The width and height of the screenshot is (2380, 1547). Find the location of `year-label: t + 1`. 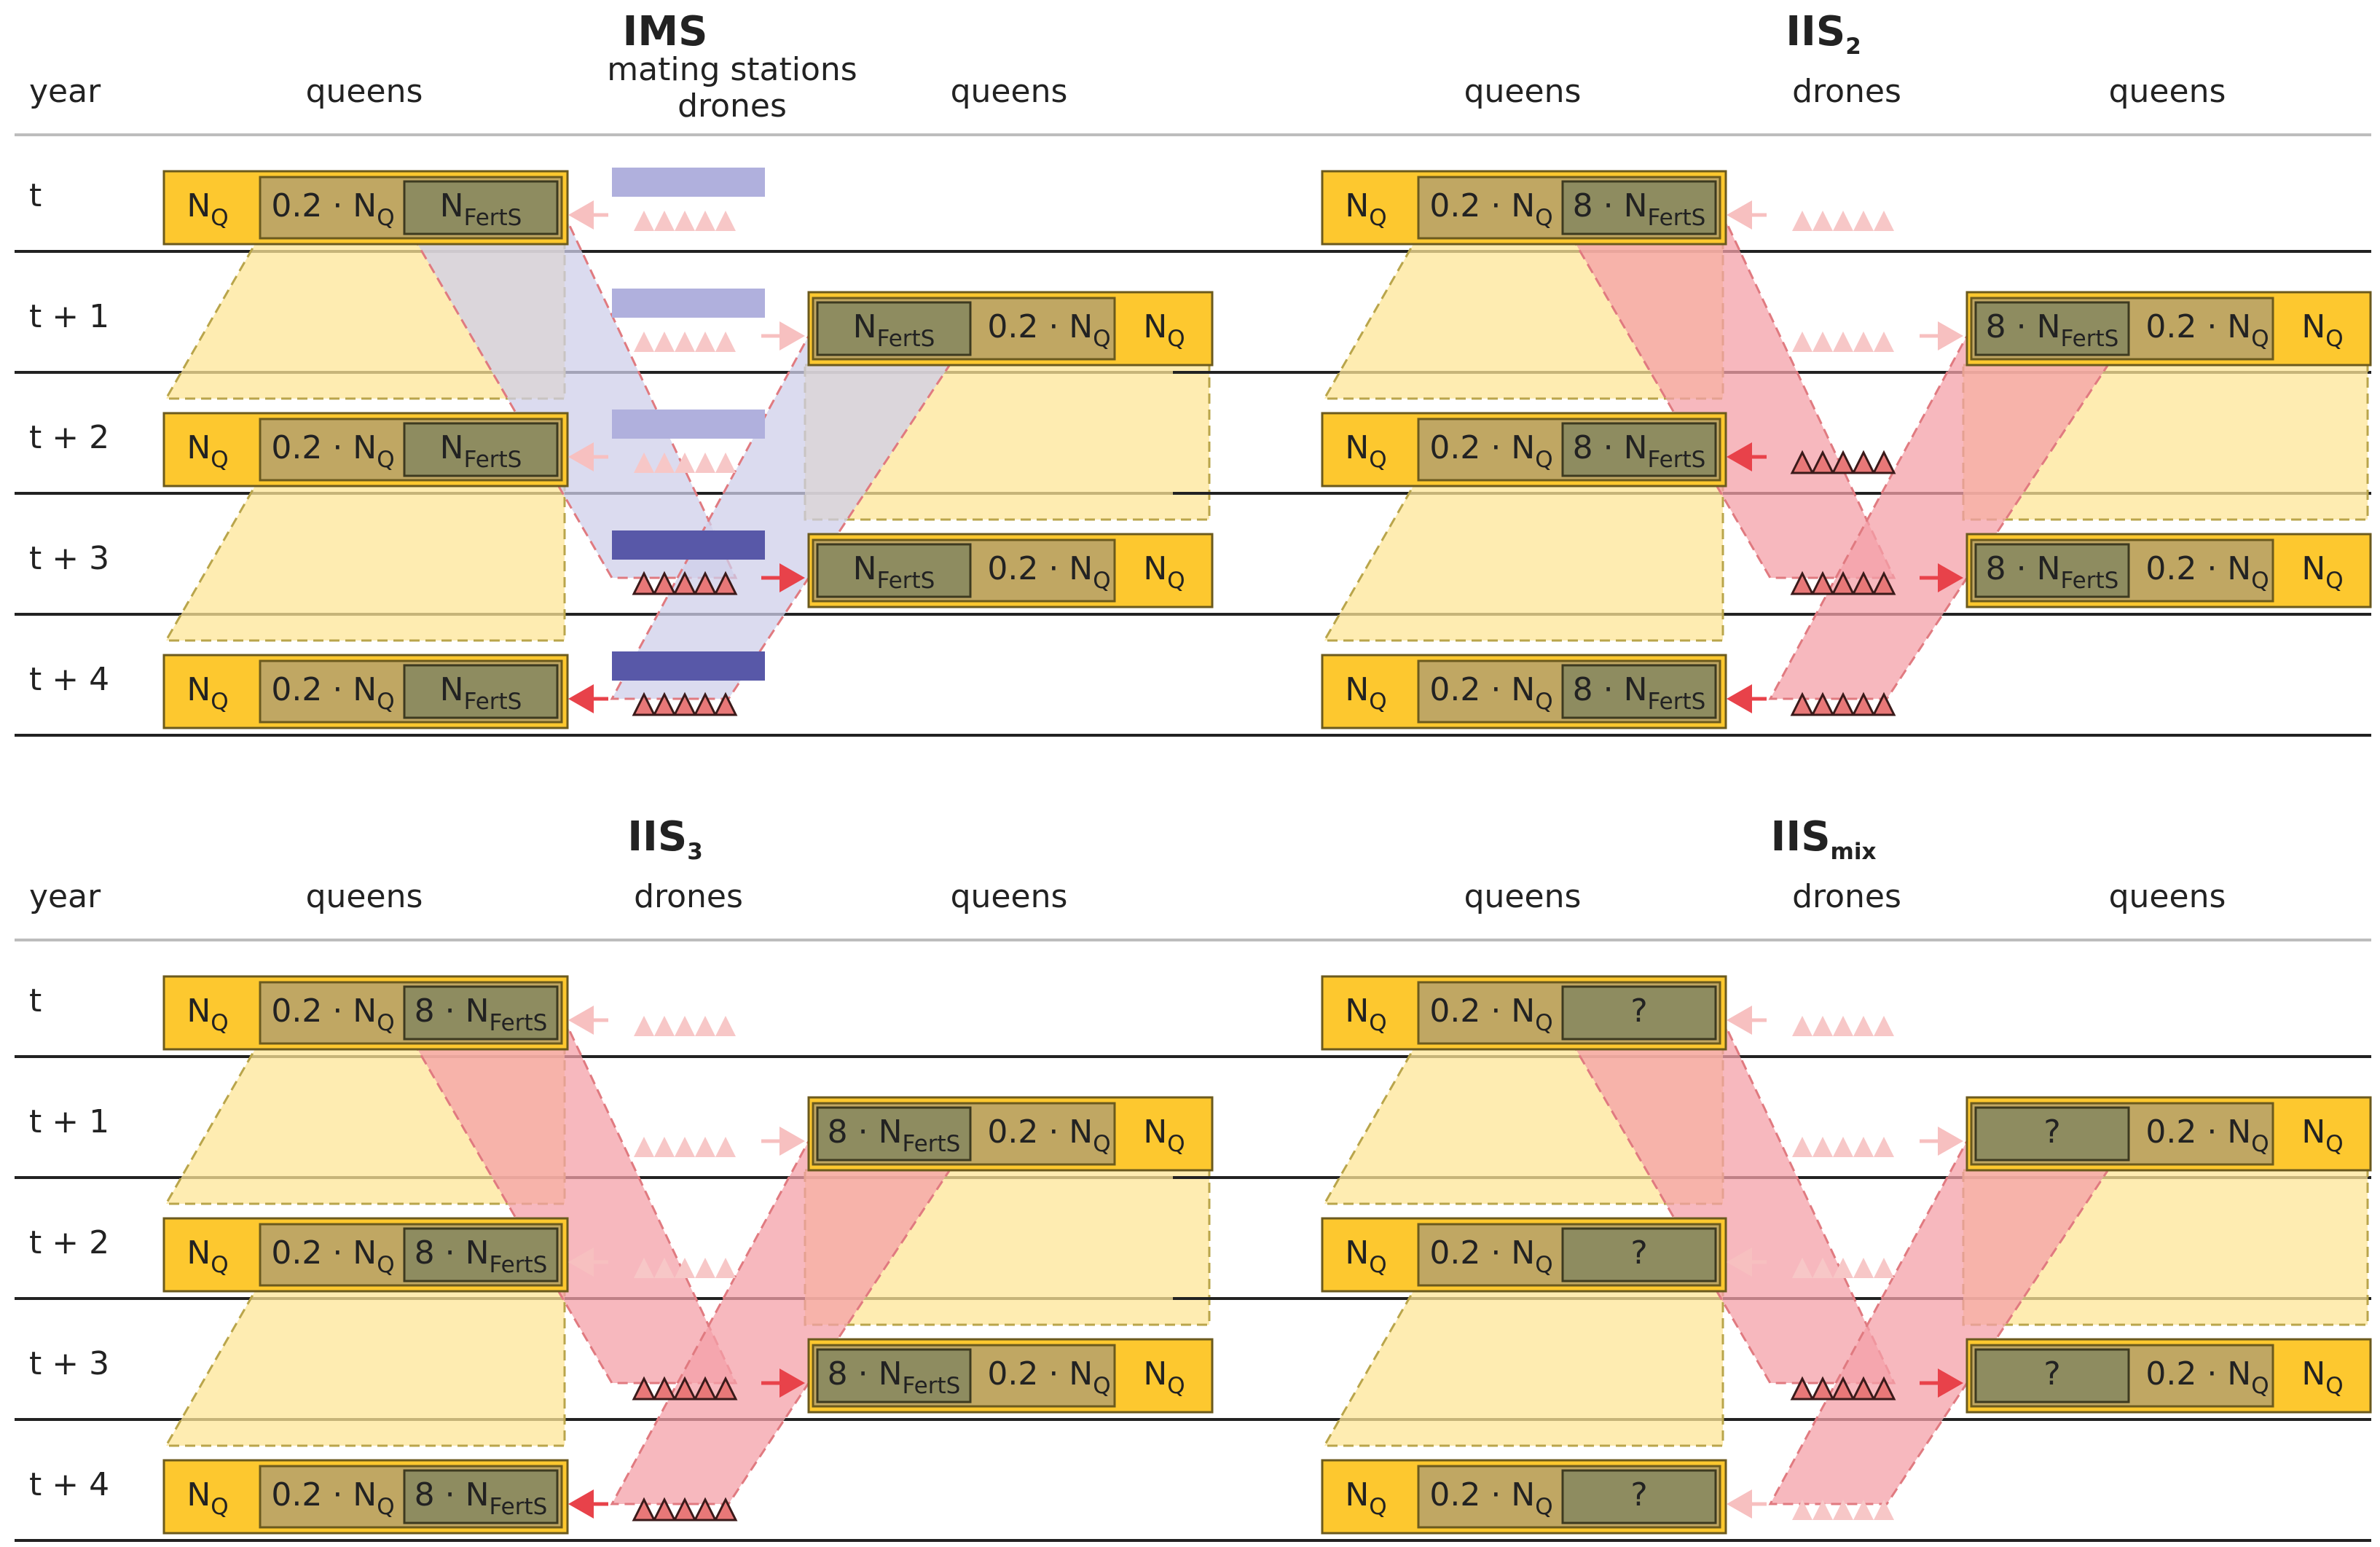

year-label: t + 1 is located at coordinates (69, 316).